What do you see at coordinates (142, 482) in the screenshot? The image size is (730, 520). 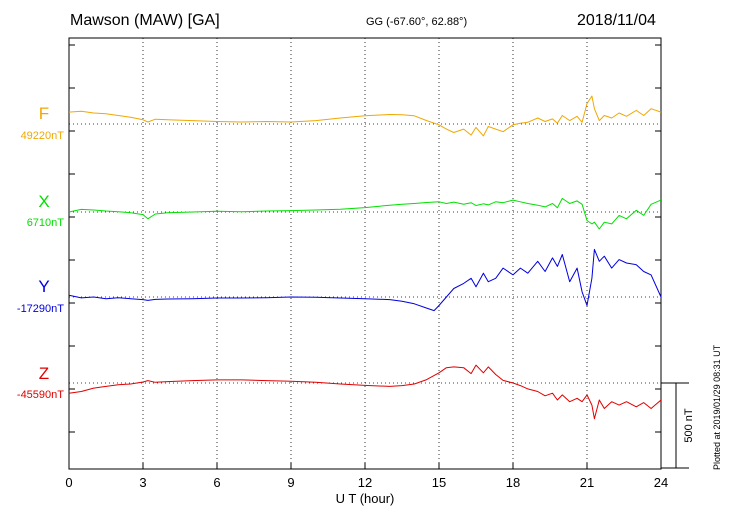 I see `x-tick-label: 3` at bounding box center [142, 482].